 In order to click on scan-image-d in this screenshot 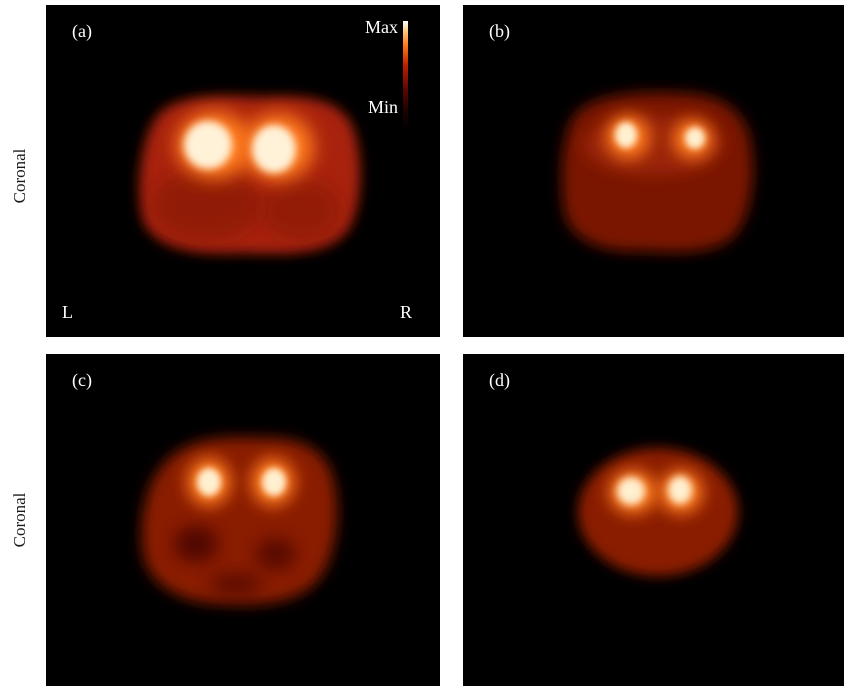, I will do `click(658, 512)`.